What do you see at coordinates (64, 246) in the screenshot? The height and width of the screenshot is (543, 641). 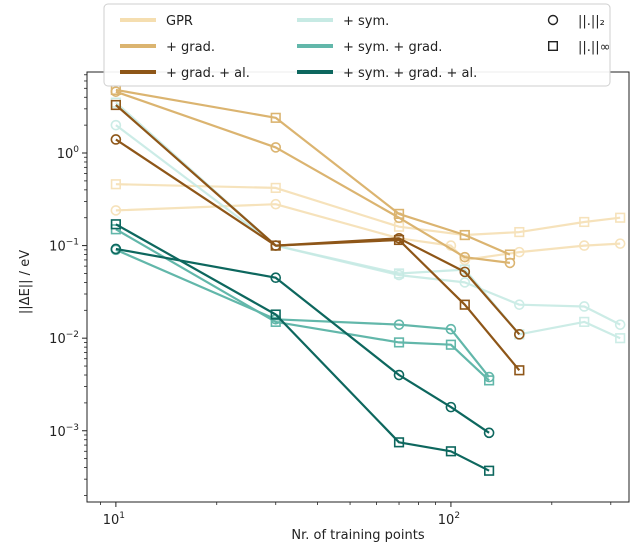 I see `y-tick-label: 10⁻¹` at bounding box center [64, 246].